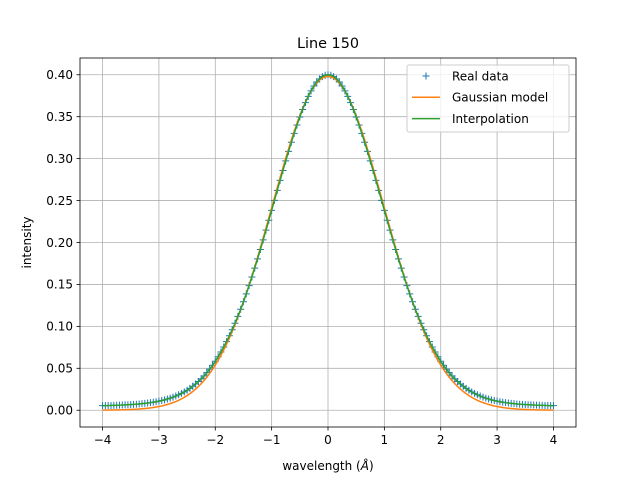  Describe the element at coordinates (328, 440) in the screenshot. I see `x-tick-label: 0` at that location.